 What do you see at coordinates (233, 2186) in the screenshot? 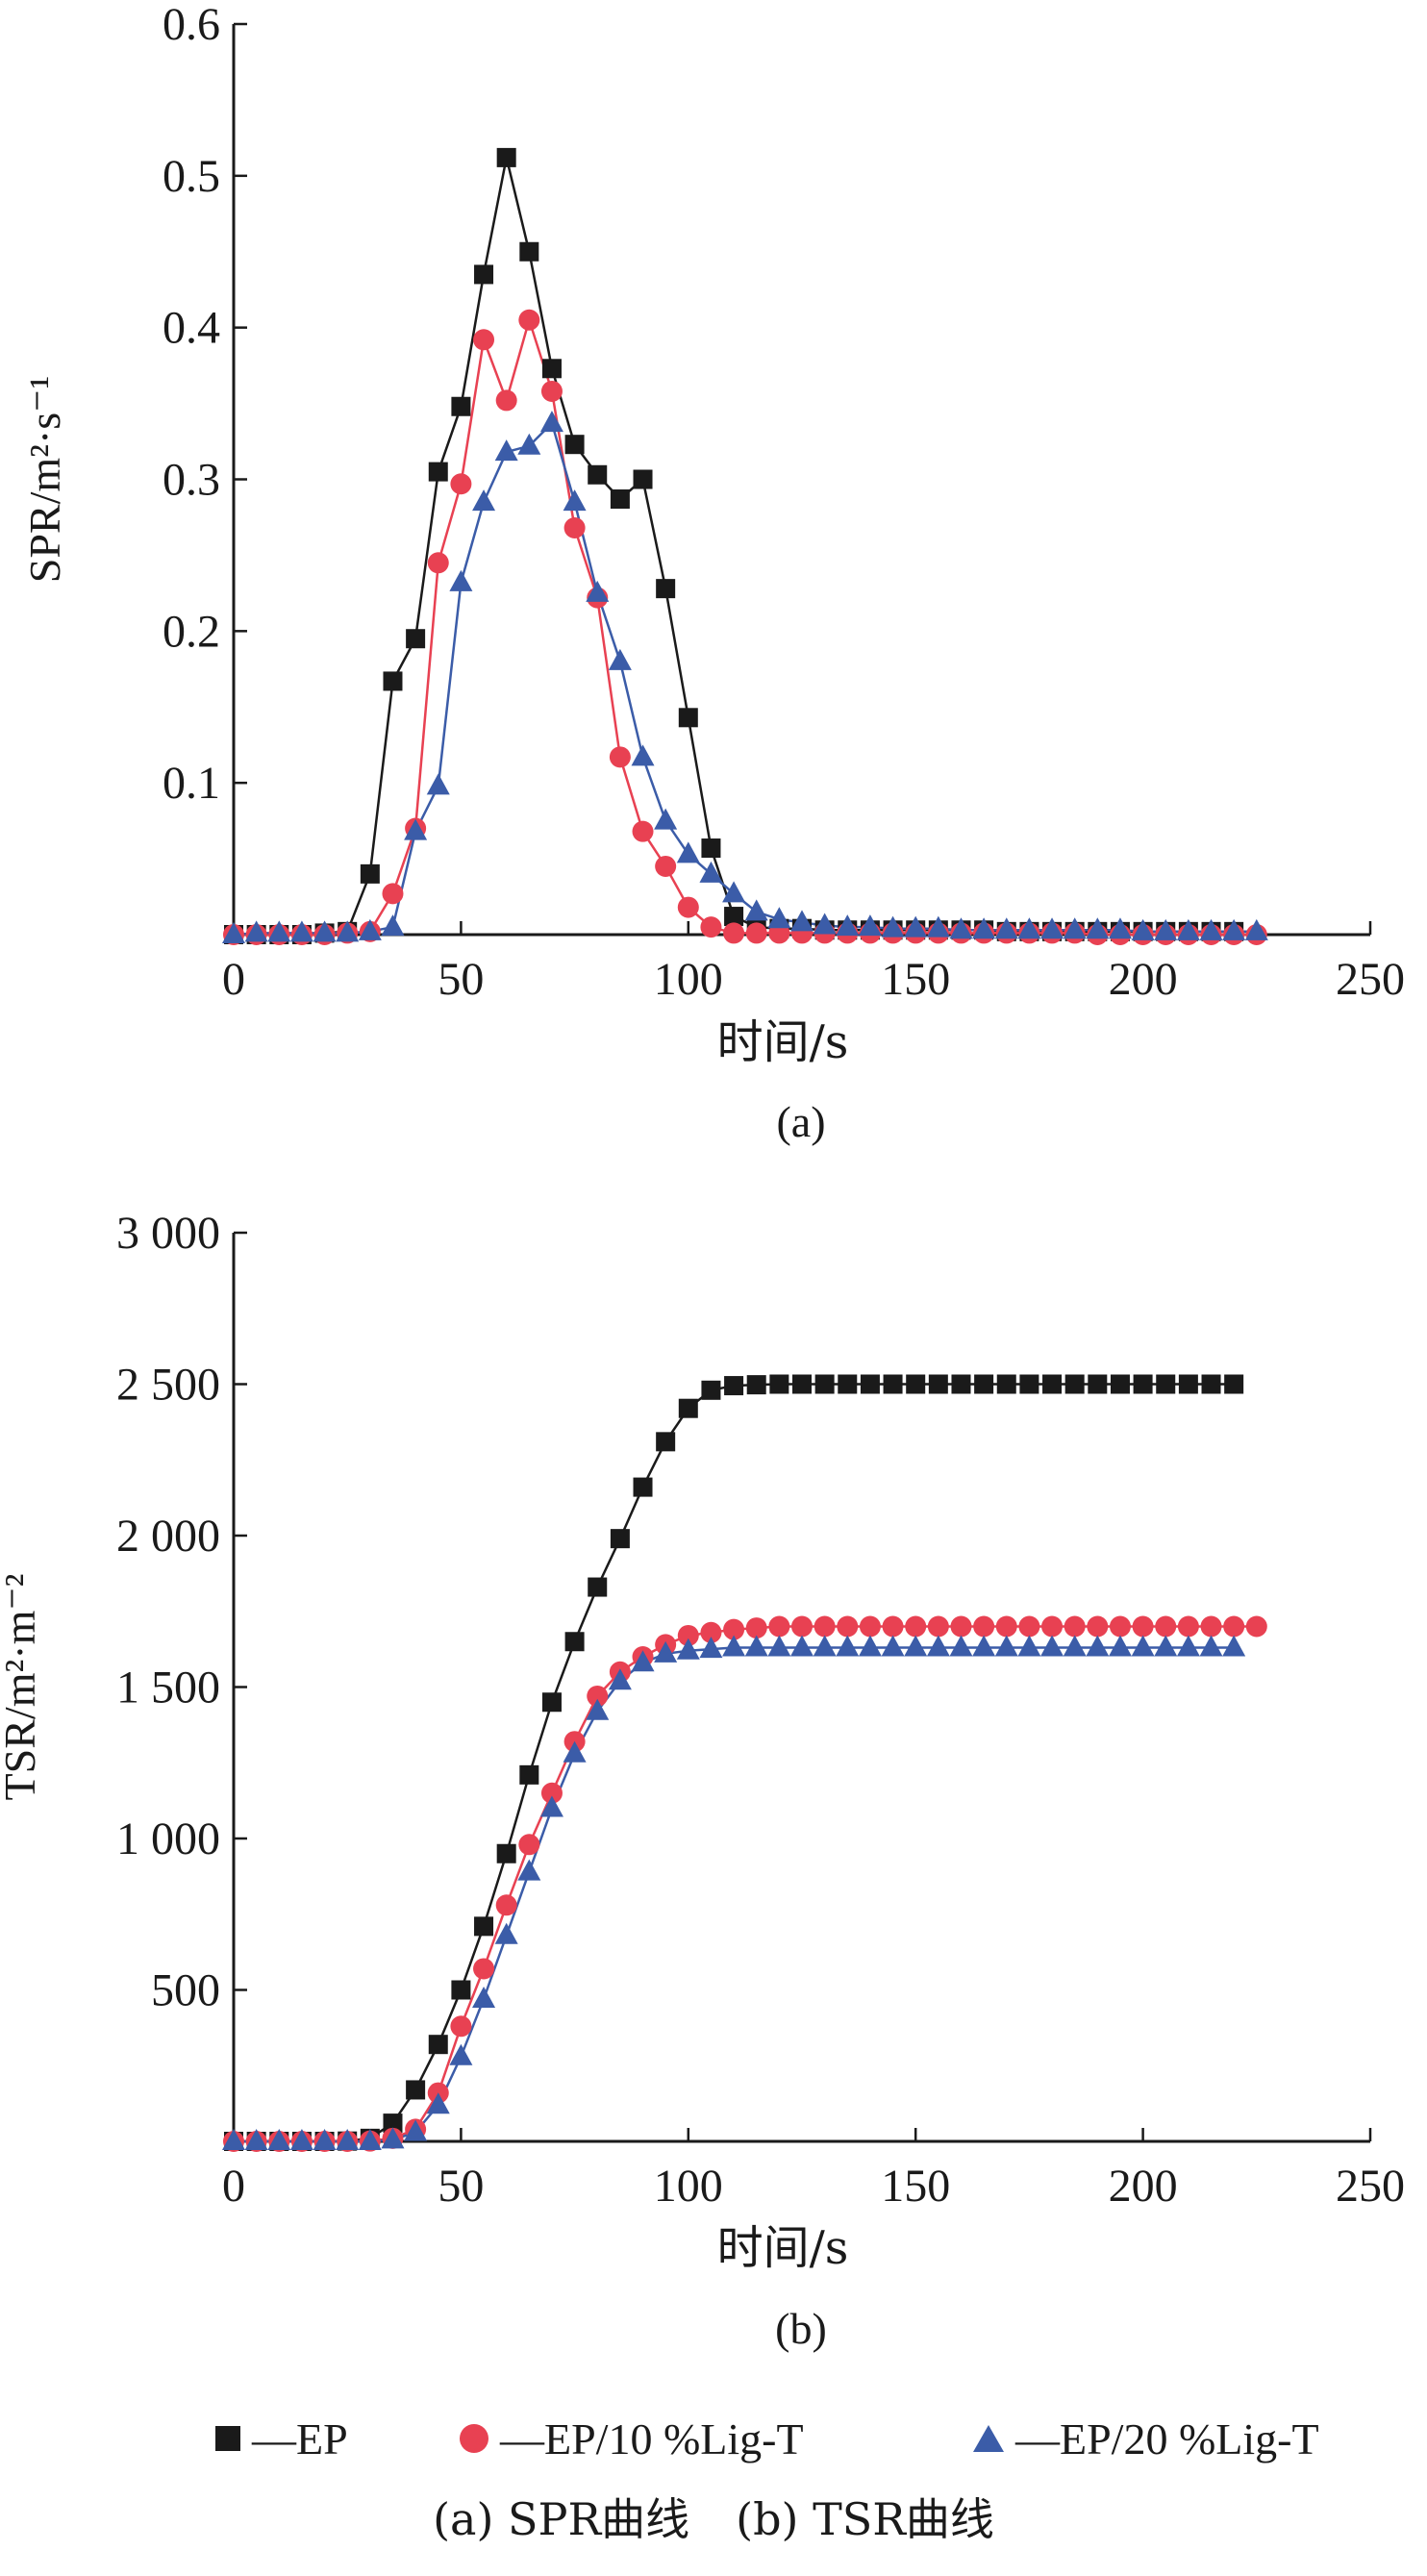
I see `x-tick-label: 0` at bounding box center [233, 2186].